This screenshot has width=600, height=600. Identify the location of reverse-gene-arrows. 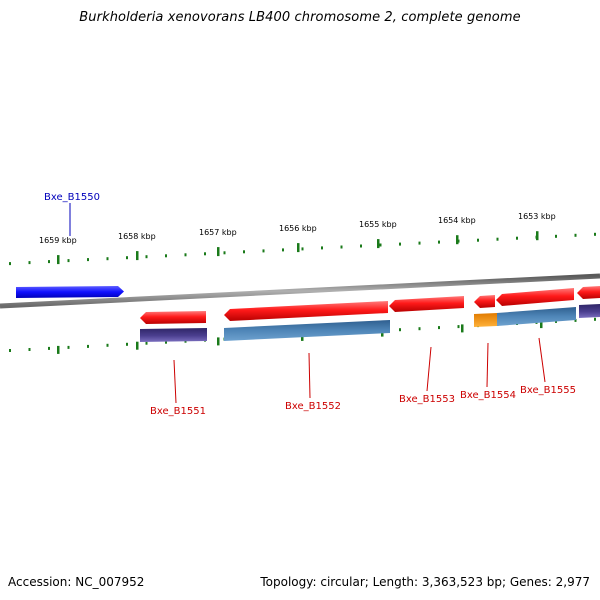
(370, 305).